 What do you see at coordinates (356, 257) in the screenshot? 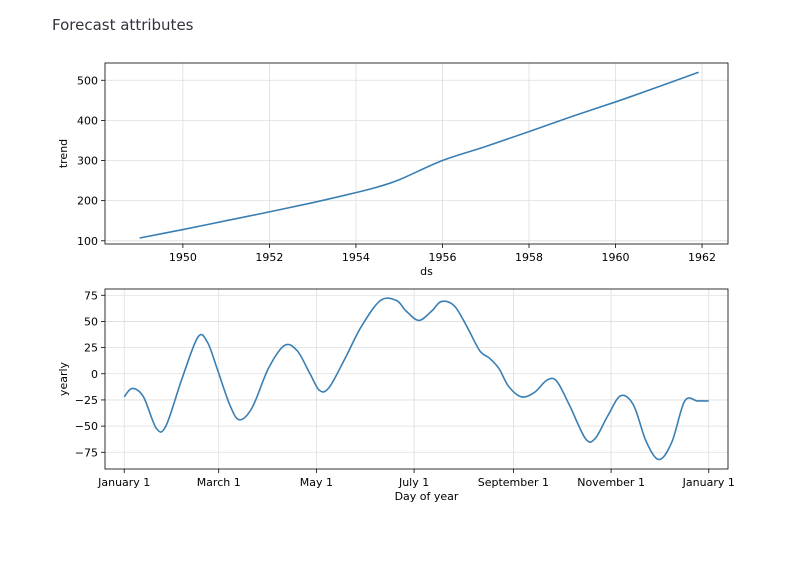
I see `trend-panel-x-tick-label: 1954` at bounding box center [356, 257].